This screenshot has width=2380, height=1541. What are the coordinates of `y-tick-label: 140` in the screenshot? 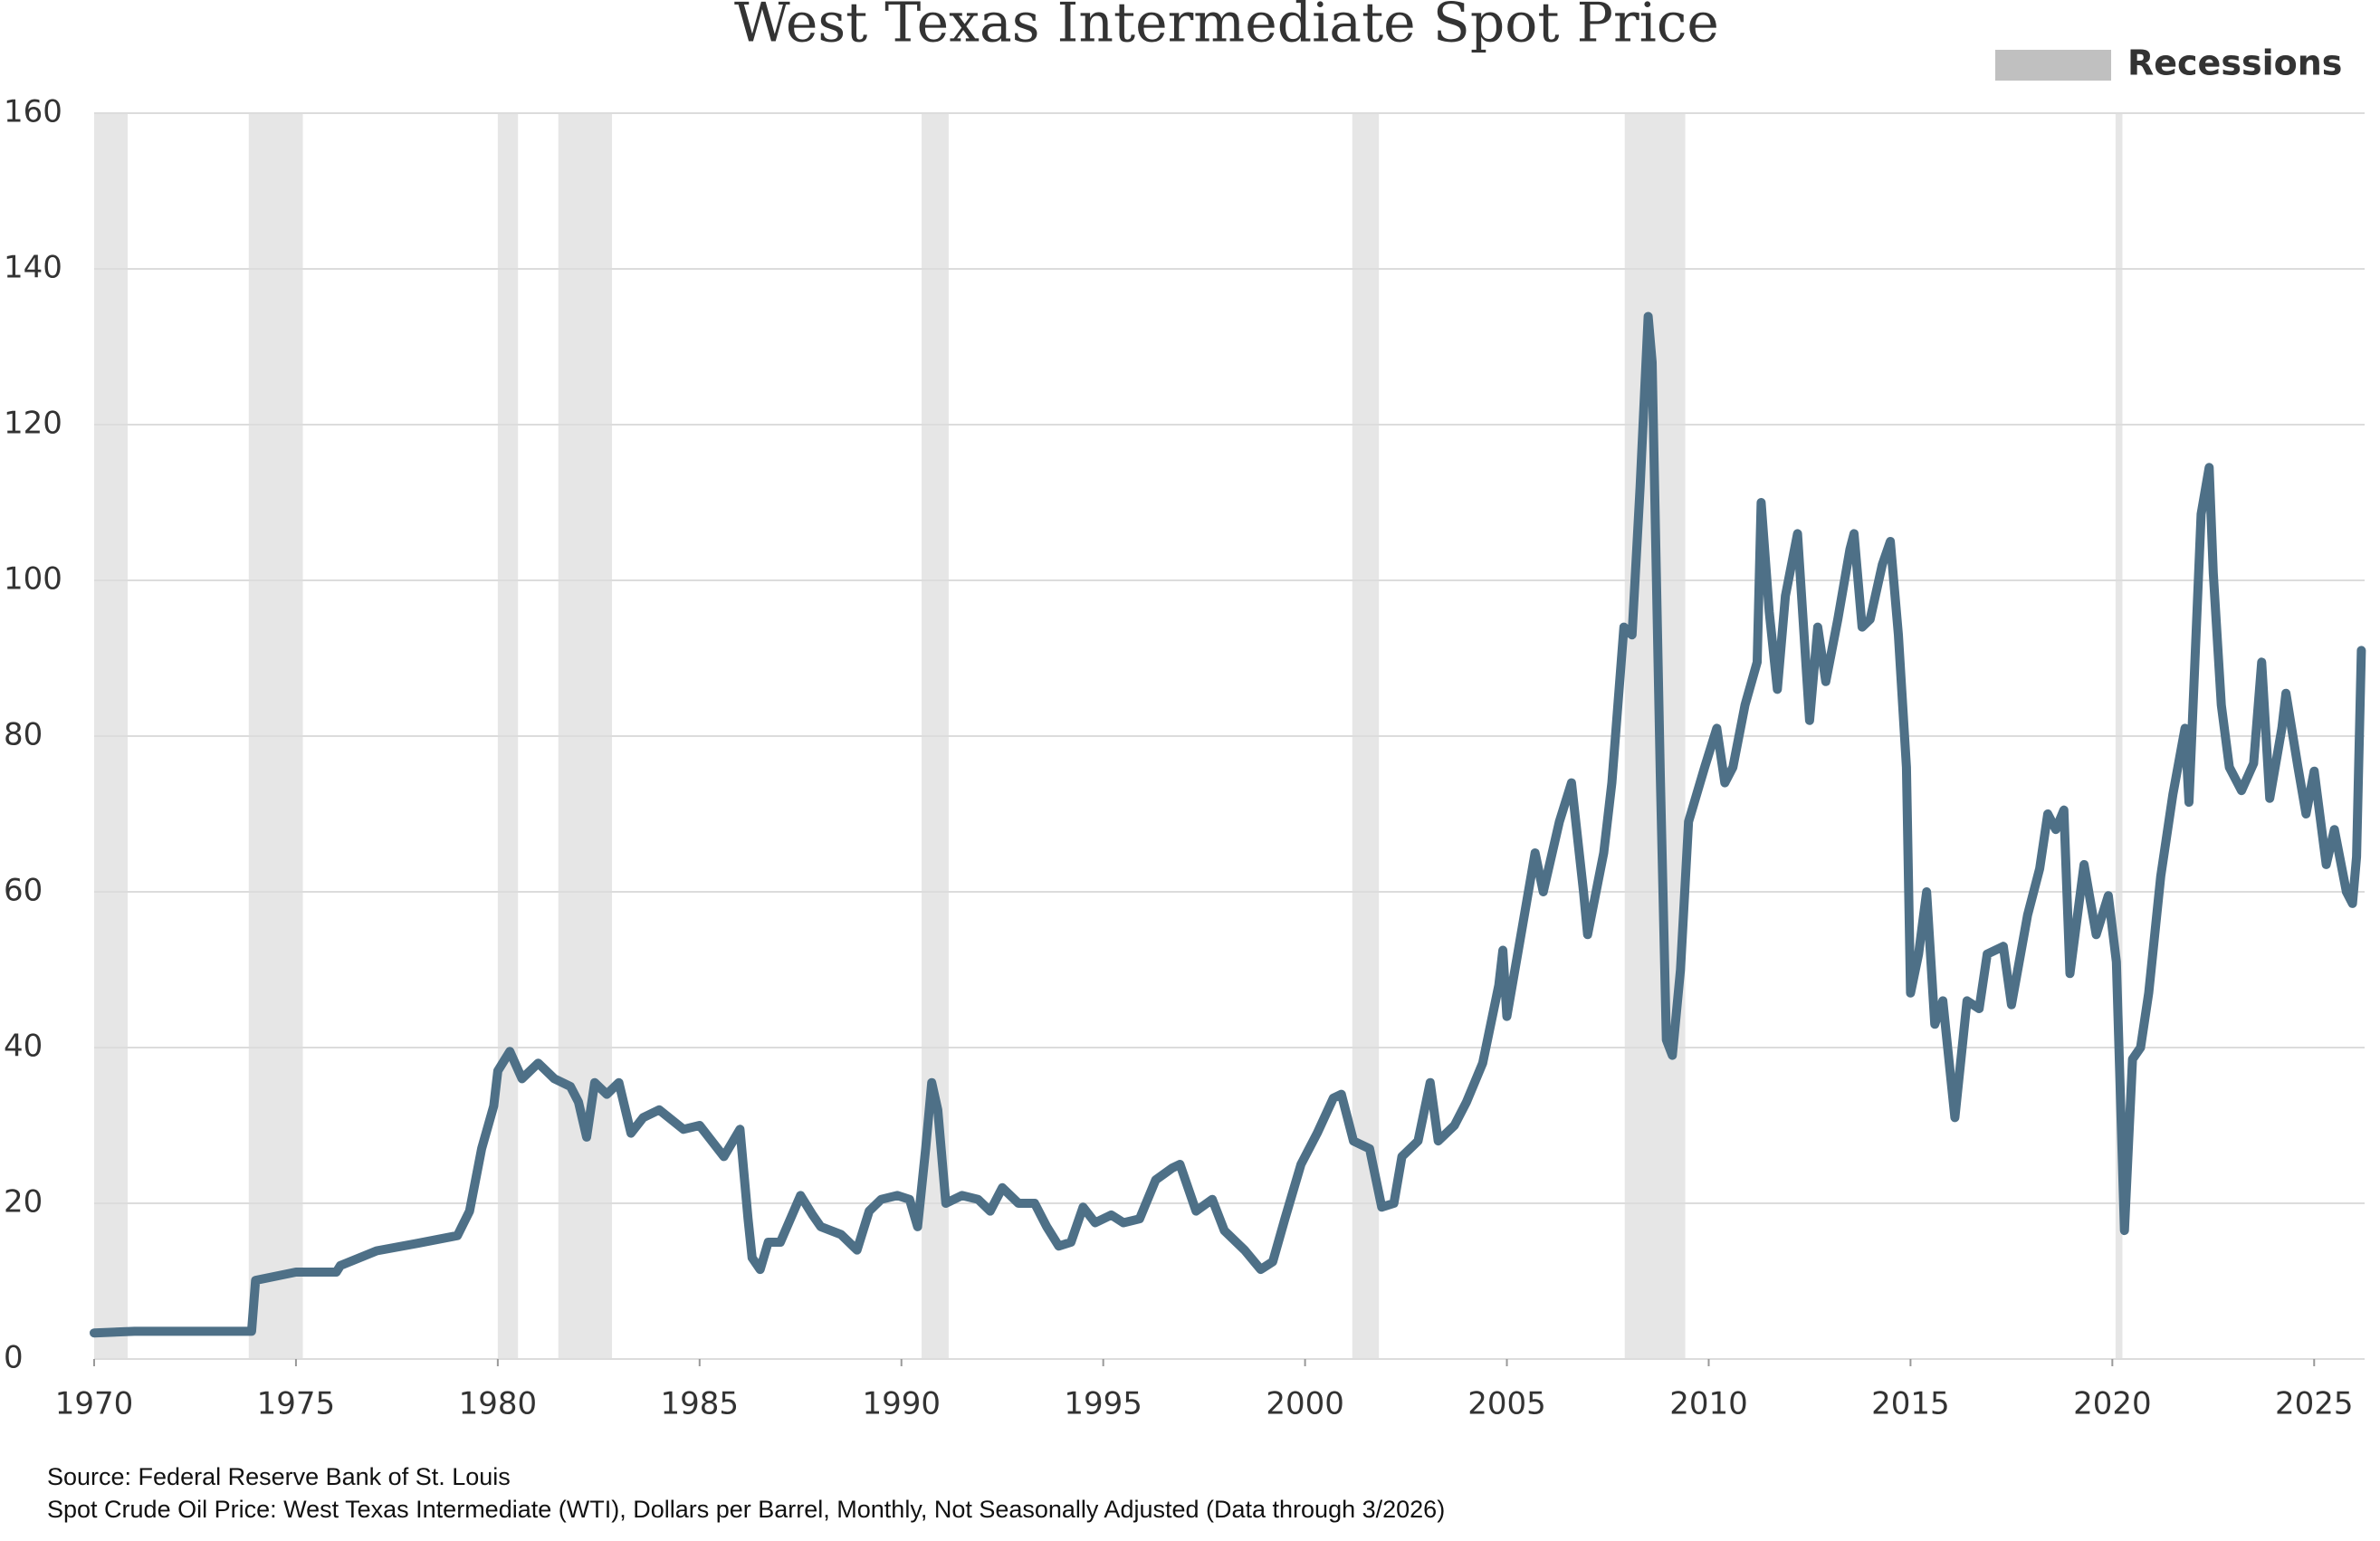 It's located at (33, 268).